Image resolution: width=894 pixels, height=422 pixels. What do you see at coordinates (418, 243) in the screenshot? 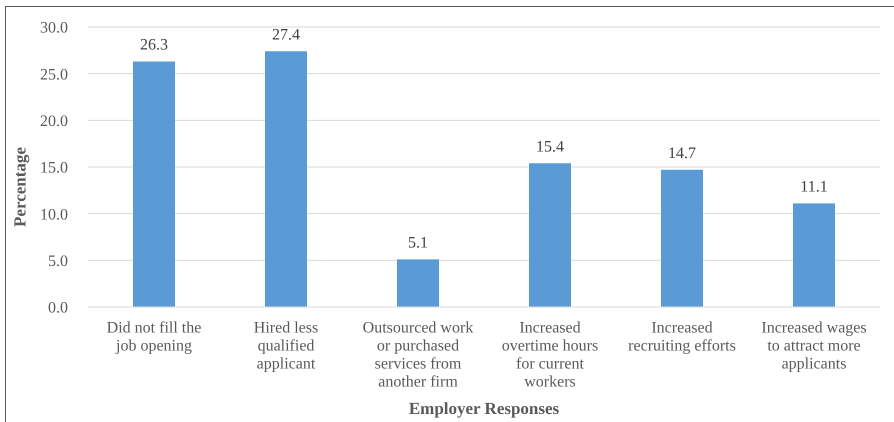
I see `data-label: 5.1` at bounding box center [418, 243].